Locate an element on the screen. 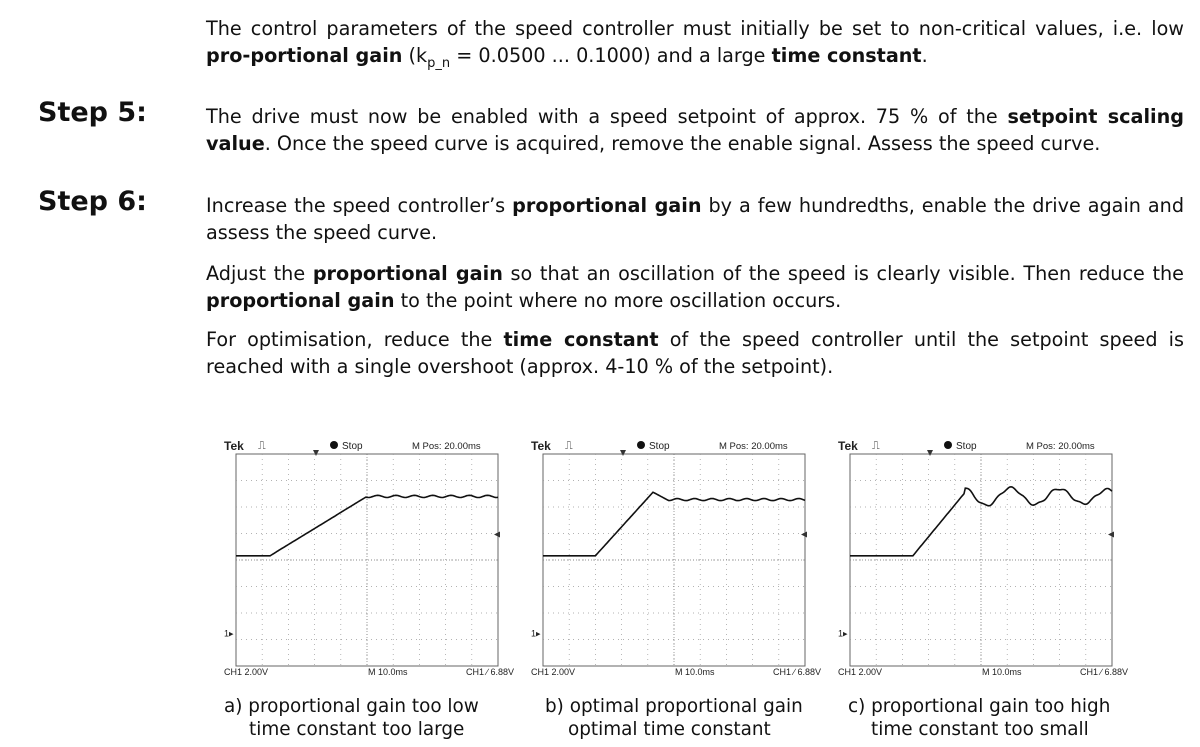  intro-text: (k is located at coordinates (415, 55).